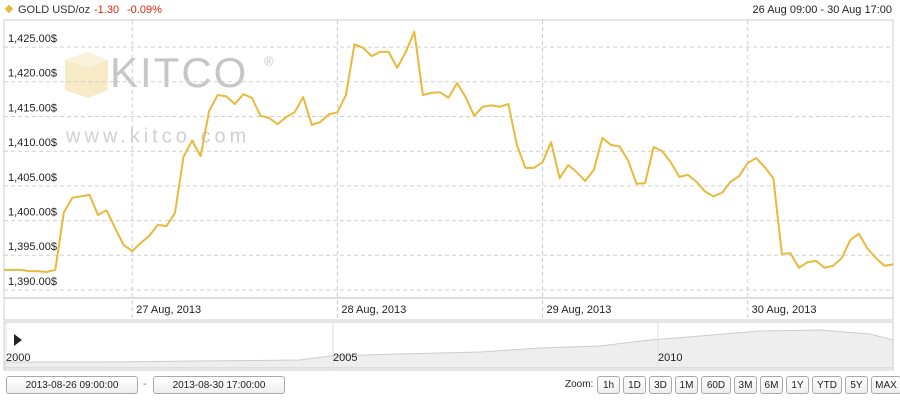  What do you see at coordinates (32, 282) in the screenshot?
I see `y-tick-label: 1,390.00$` at bounding box center [32, 282].